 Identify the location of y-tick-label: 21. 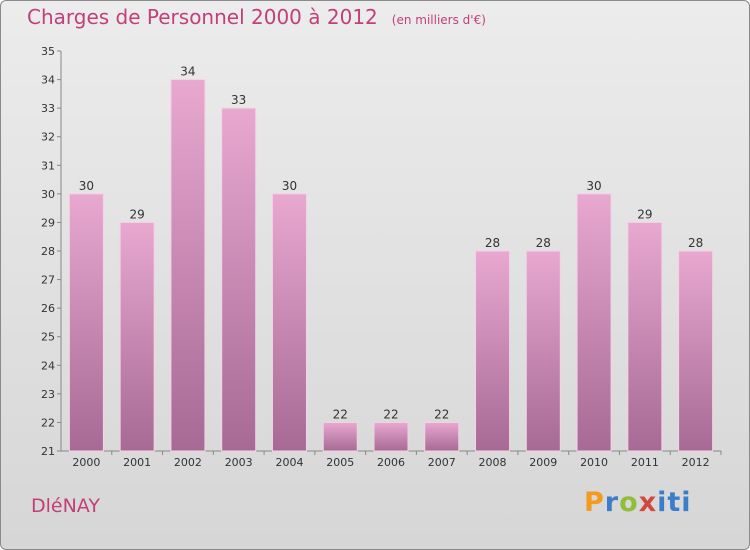
(48, 451).